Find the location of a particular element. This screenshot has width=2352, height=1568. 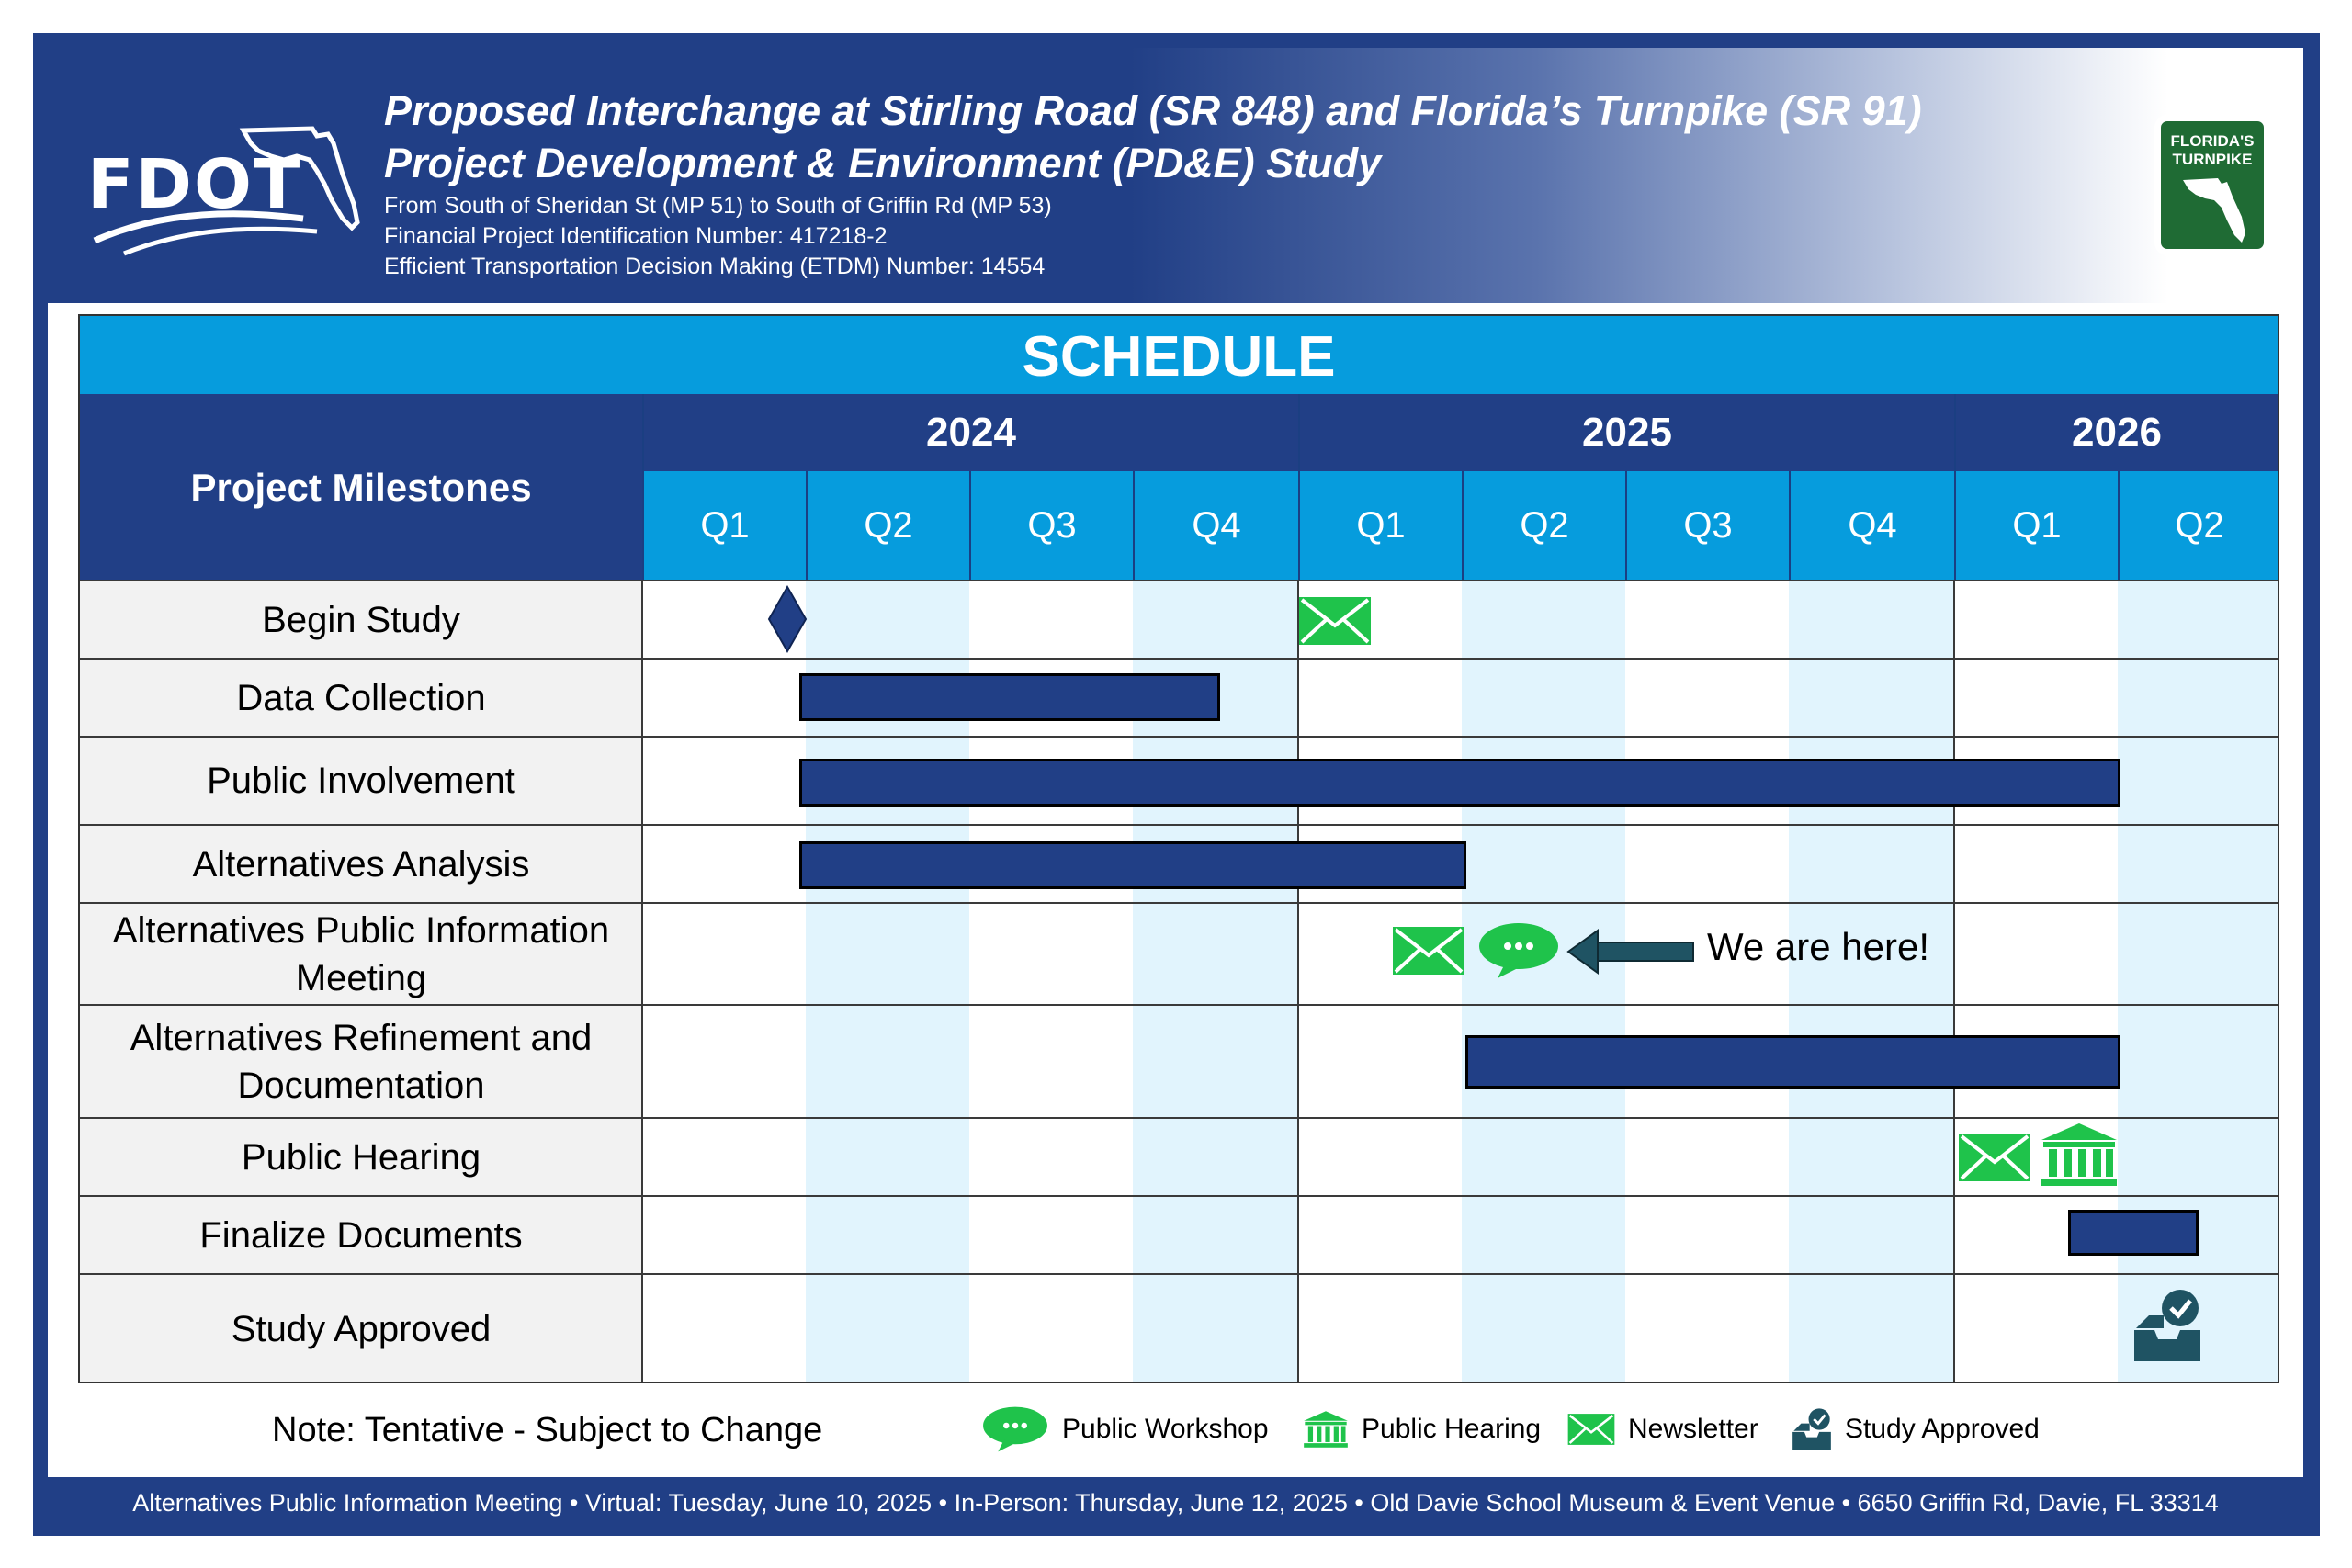

bar-alternatives-refinement is located at coordinates (1793, 1062).